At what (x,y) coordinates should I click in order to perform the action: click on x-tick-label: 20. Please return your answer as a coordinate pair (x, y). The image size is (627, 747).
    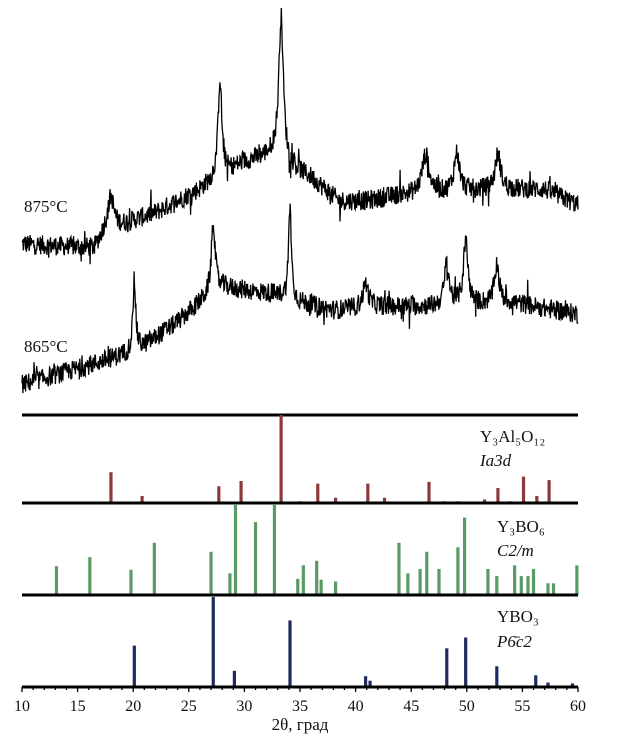
    Looking at the image, I should click on (133, 706).